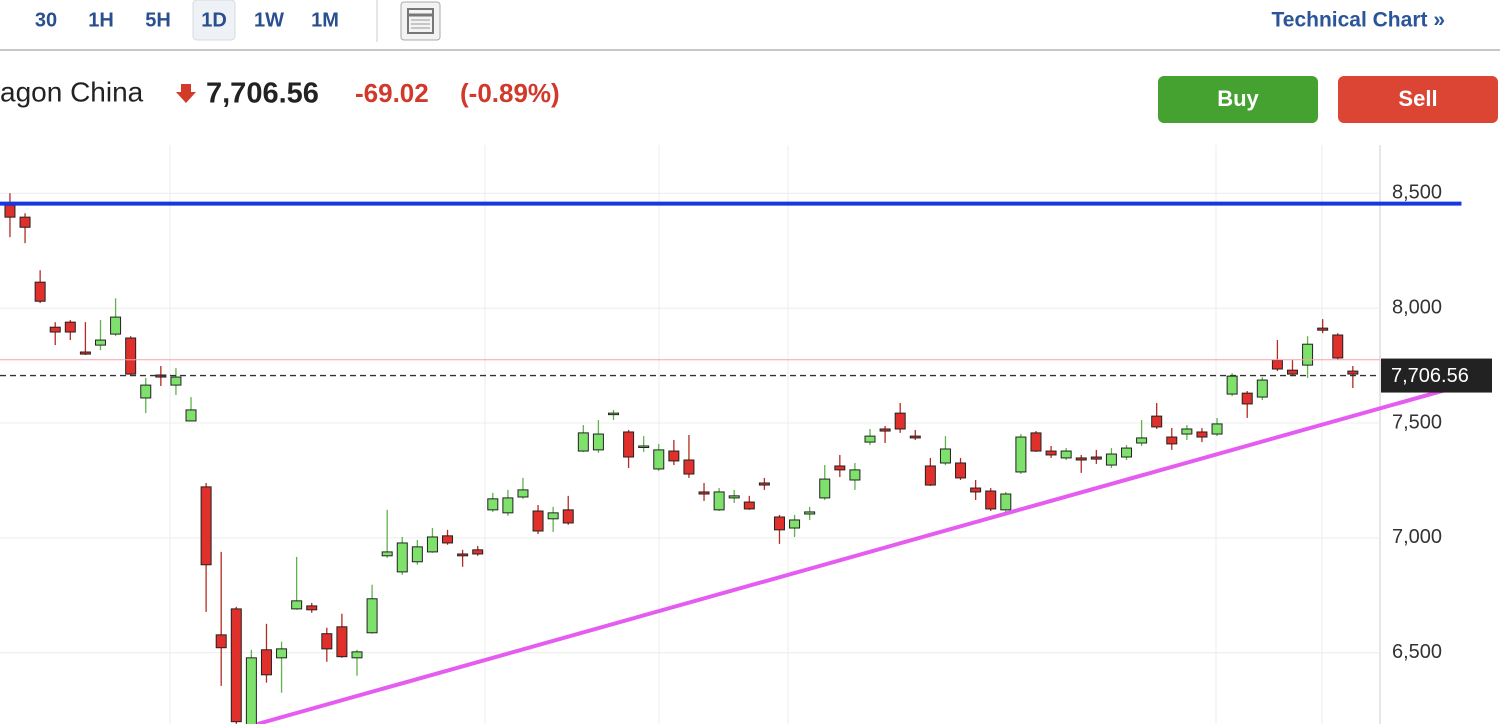 This screenshot has height=724, width=1500. I want to click on interval-button: 5H, so click(158, 20).